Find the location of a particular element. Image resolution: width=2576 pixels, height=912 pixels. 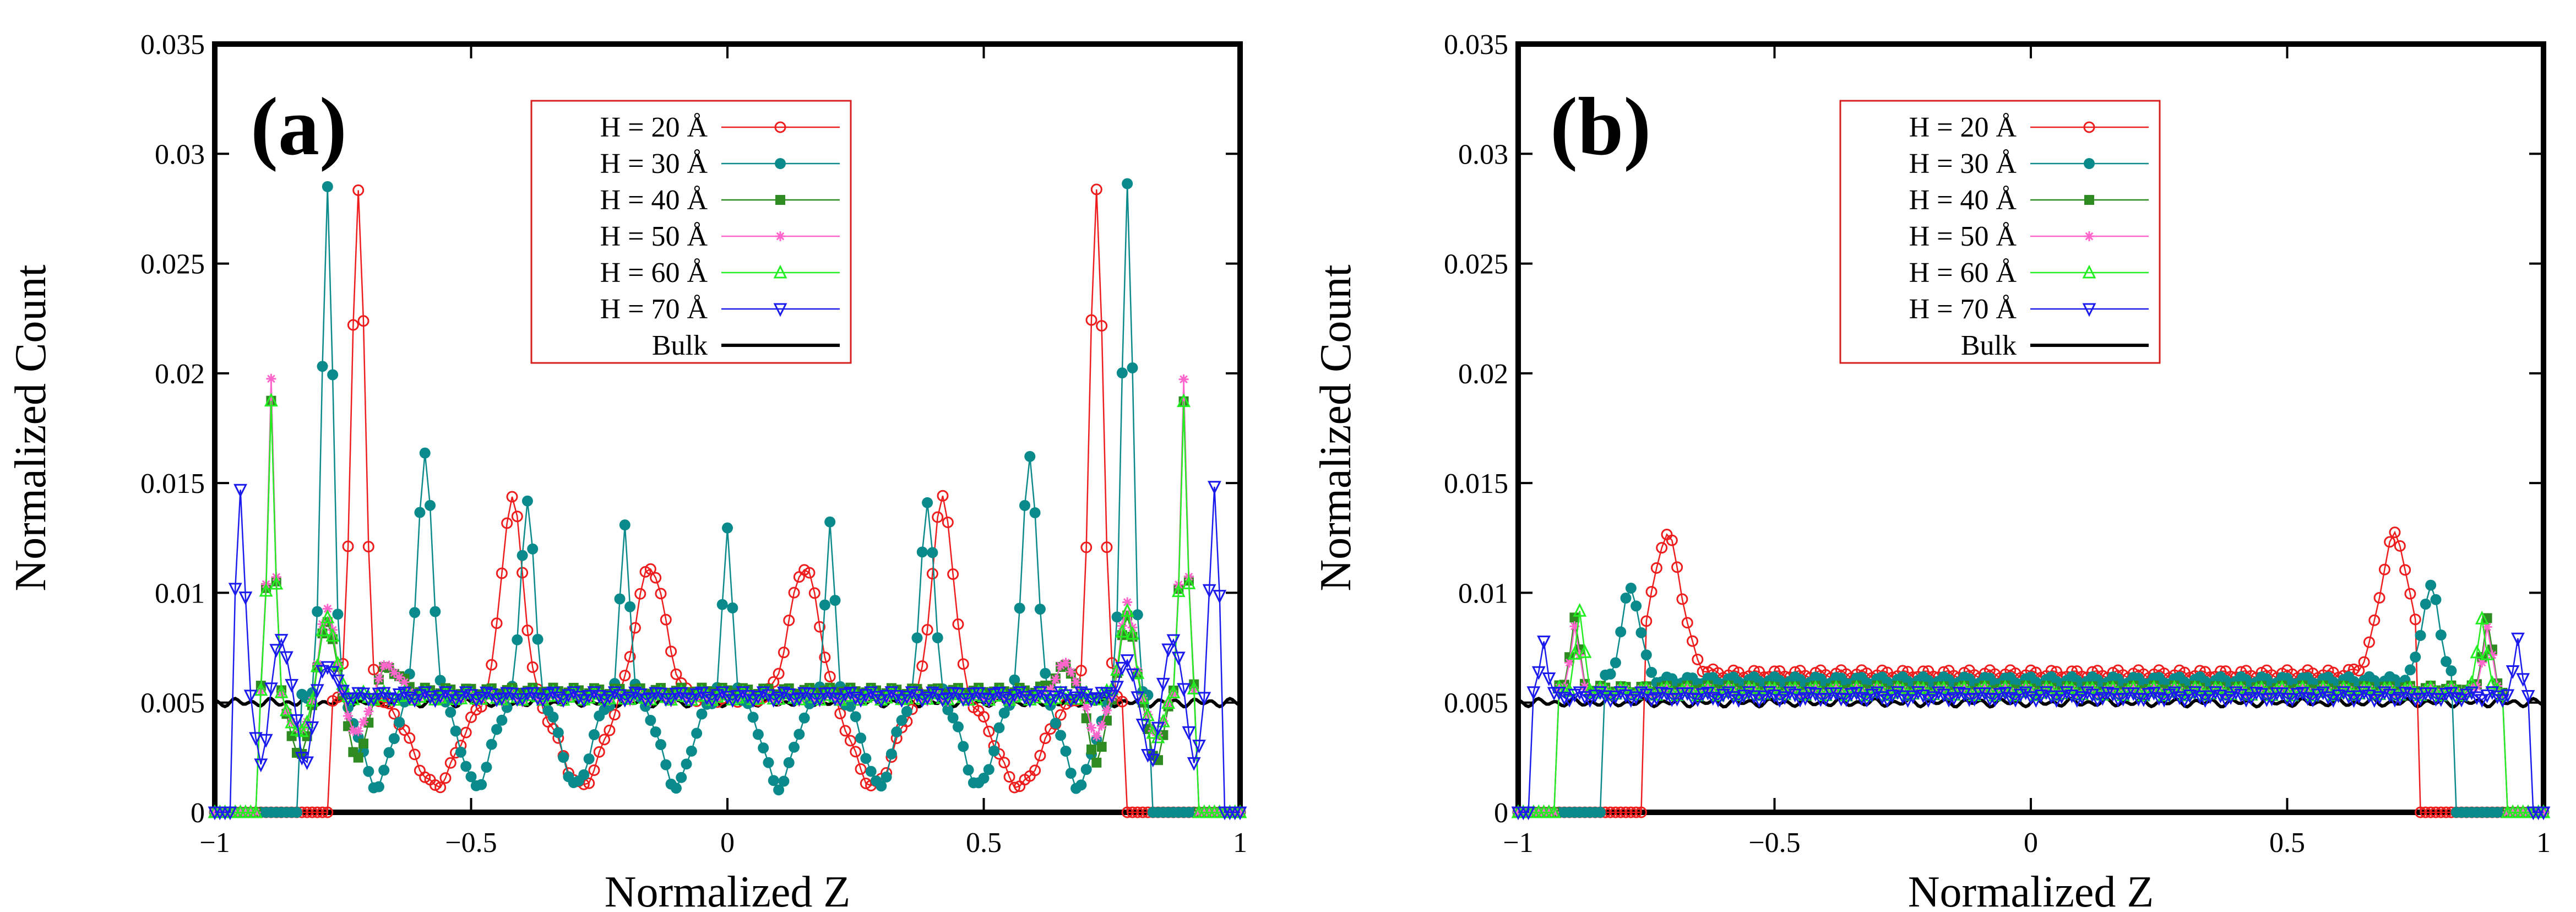

data-series is located at coordinates (2031, 673).